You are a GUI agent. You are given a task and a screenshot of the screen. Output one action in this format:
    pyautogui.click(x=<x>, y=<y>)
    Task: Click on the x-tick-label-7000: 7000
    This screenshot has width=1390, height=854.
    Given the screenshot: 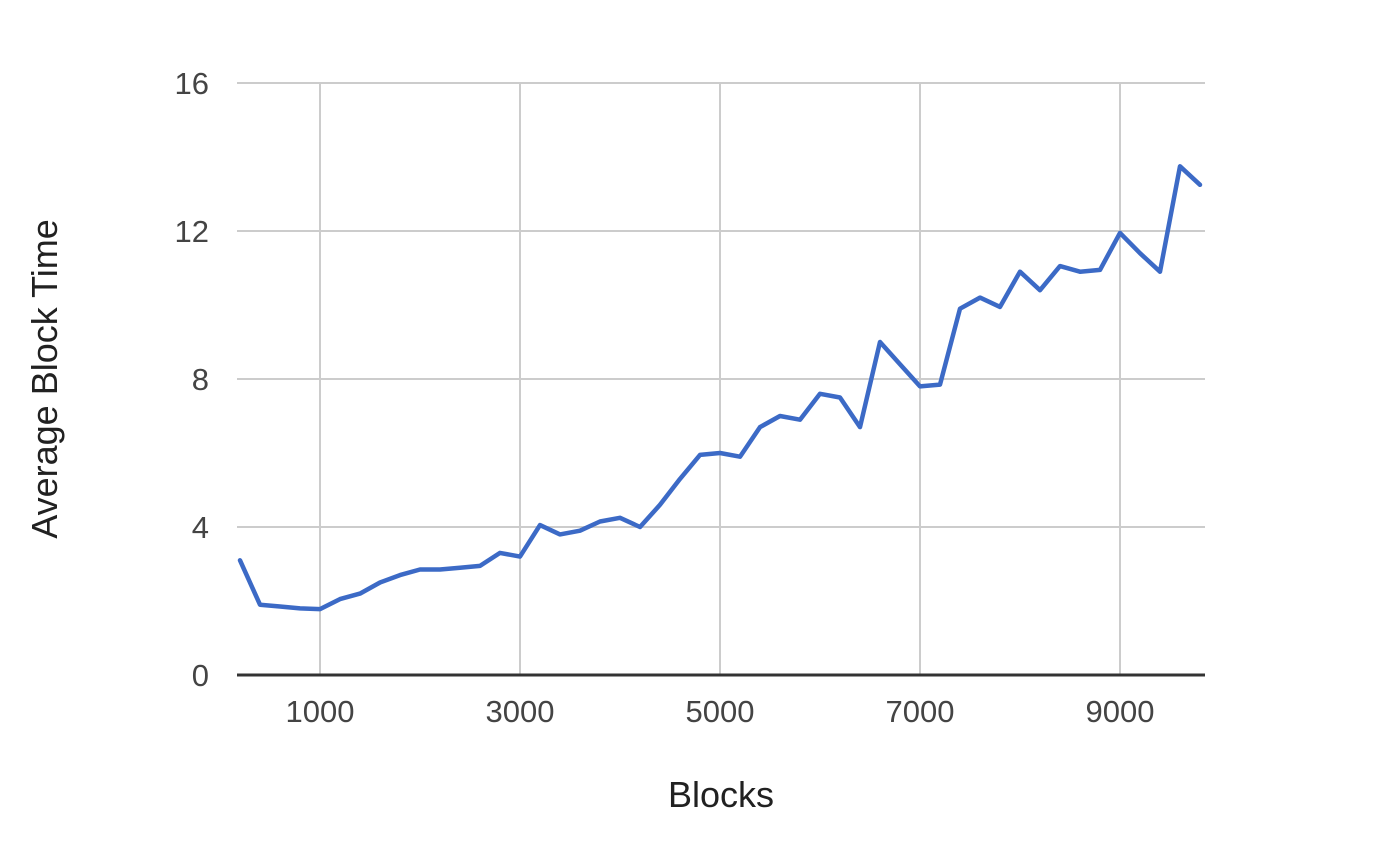 What is the action you would take?
    pyautogui.click(x=920, y=711)
    